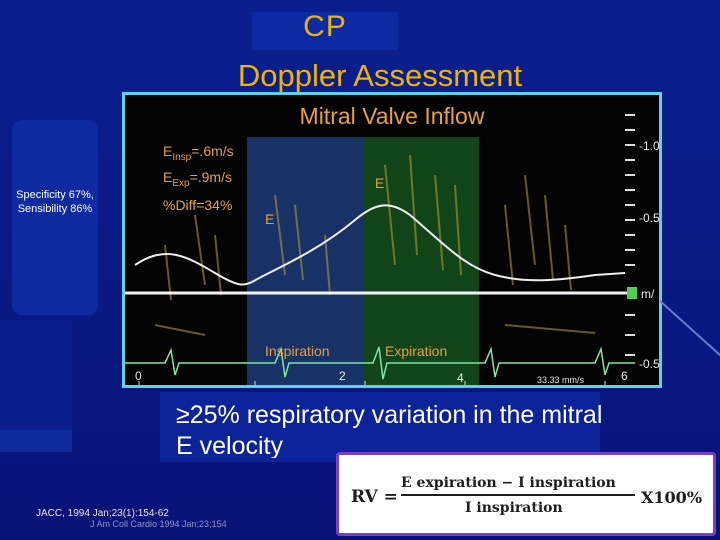 The image size is (720, 540). I want to click on formula-lhs: RV =, so click(374, 497).